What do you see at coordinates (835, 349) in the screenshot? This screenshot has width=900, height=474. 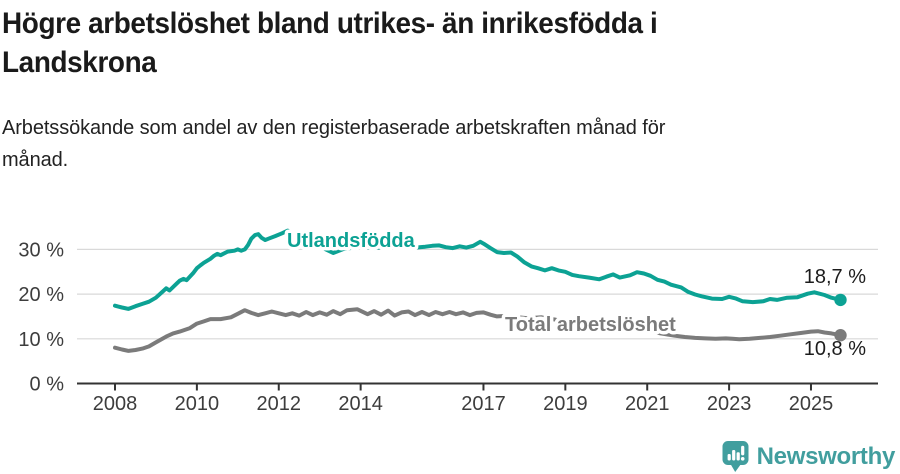 I see `end-value-label-1: 10,8 %` at bounding box center [835, 349].